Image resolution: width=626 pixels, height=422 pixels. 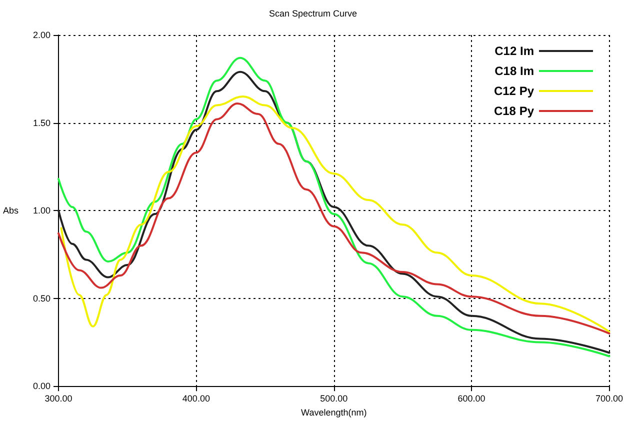 What do you see at coordinates (514, 91) in the screenshot?
I see `legend-label: C12 Py` at bounding box center [514, 91].